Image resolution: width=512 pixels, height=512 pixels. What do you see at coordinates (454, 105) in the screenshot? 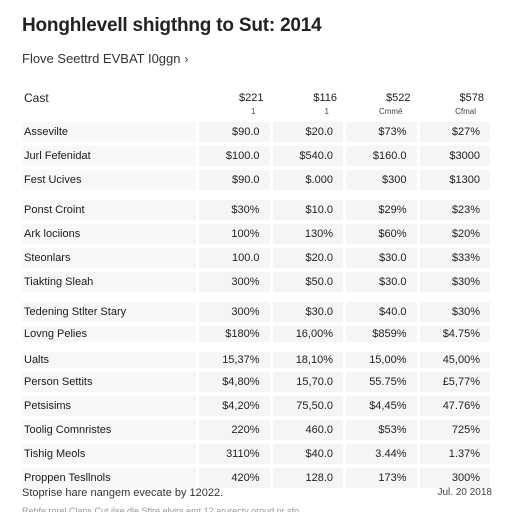
I see `column-header: $578 Cfmal` at bounding box center [454, 105].